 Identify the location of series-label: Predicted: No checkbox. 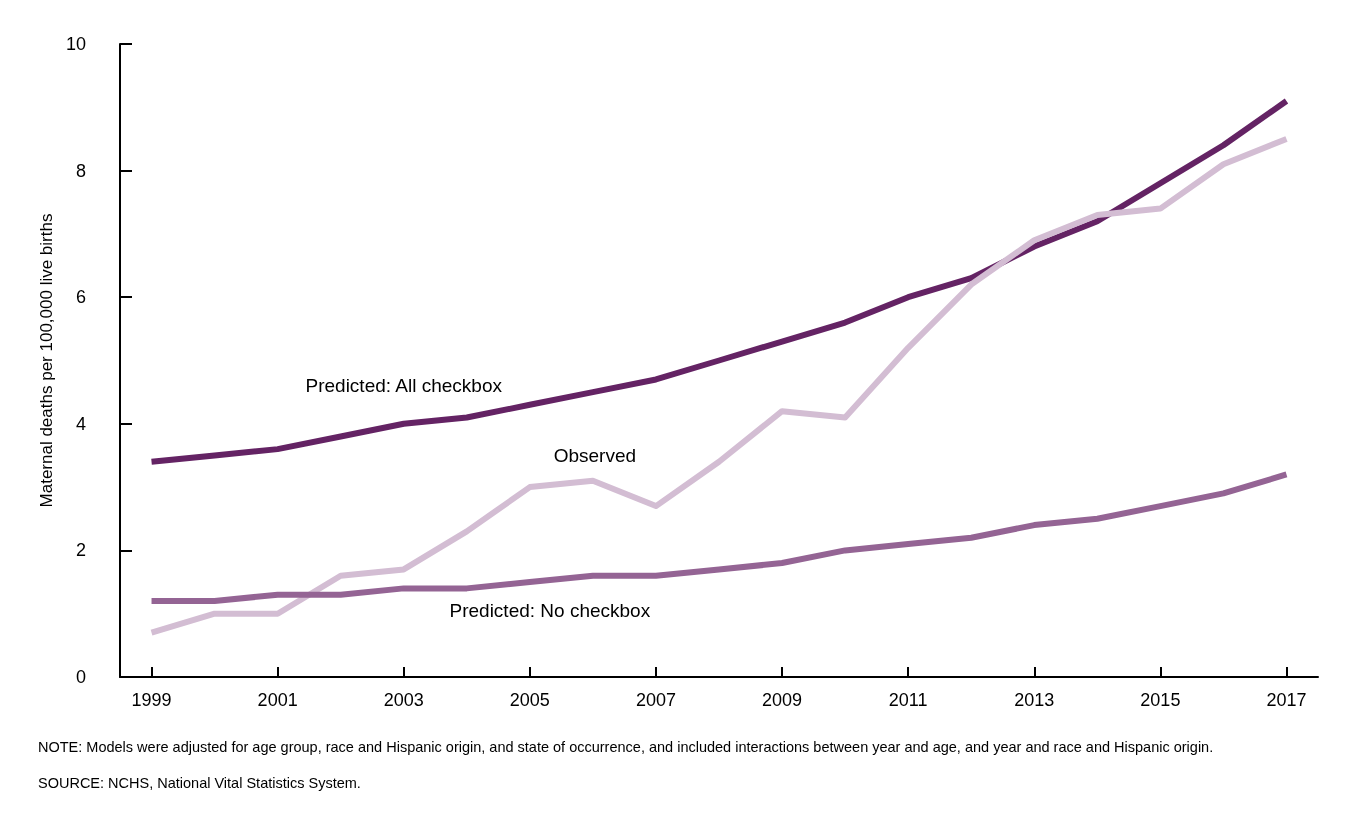
(550, 610).